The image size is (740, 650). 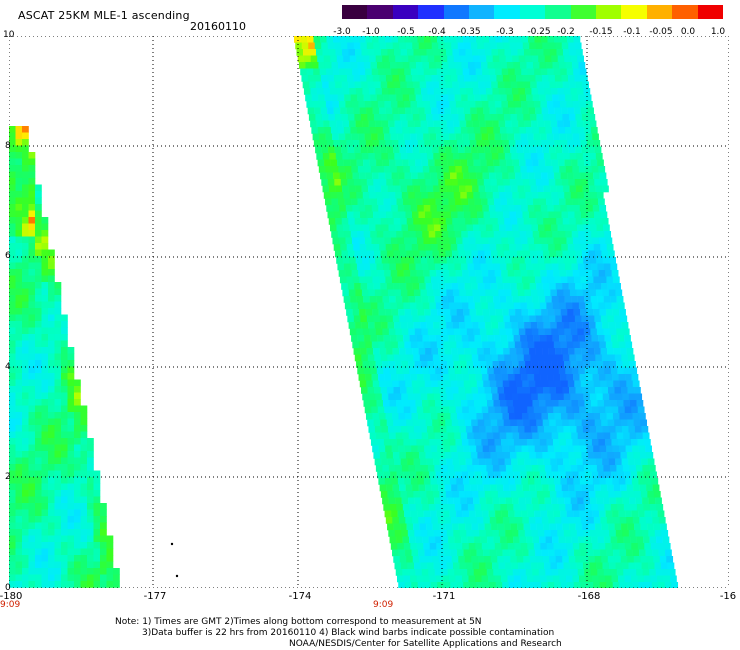 What do you see at coordinates (342, 32) in the screenshot?
I see `colorbar-tick-label: -3.0` at bounding box center [342, 32].